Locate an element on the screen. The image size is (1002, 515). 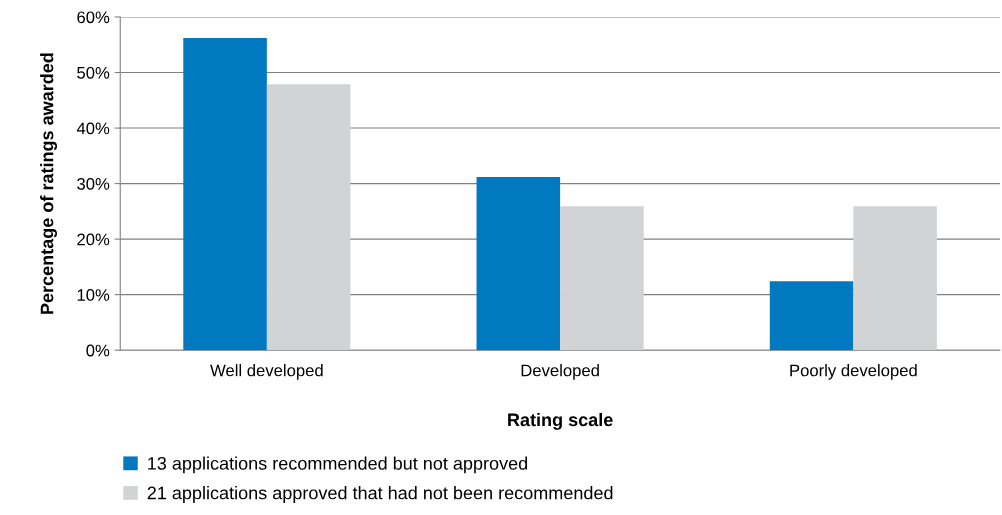
x-tick-label: Developed is located at coordinates (560, 372).